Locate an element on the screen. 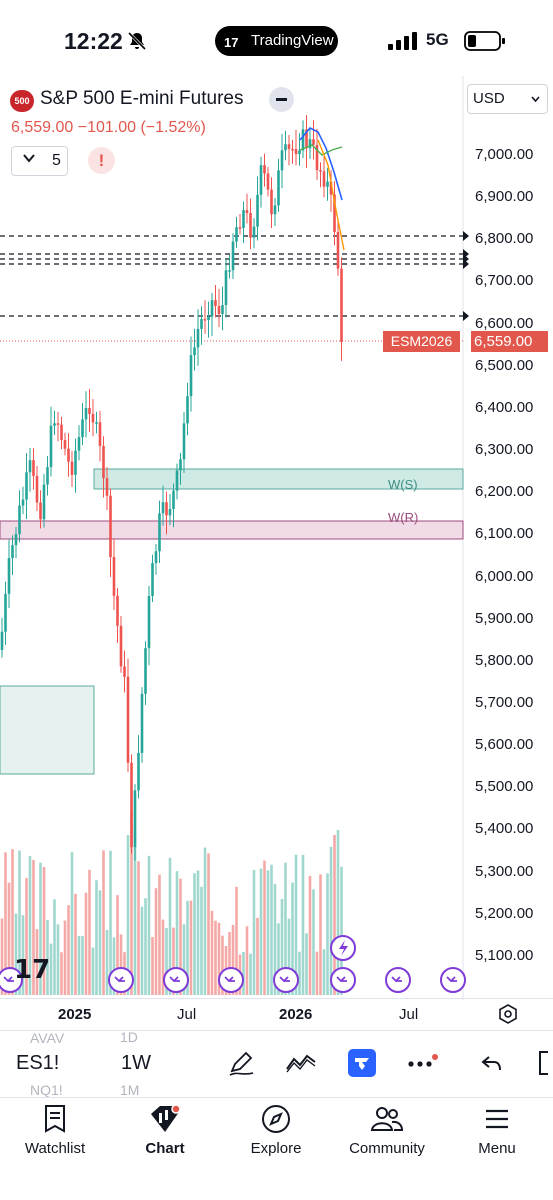 This screenshot has width=553, height=1200. chart-settings-icon is located at coordinates (508, 1014).